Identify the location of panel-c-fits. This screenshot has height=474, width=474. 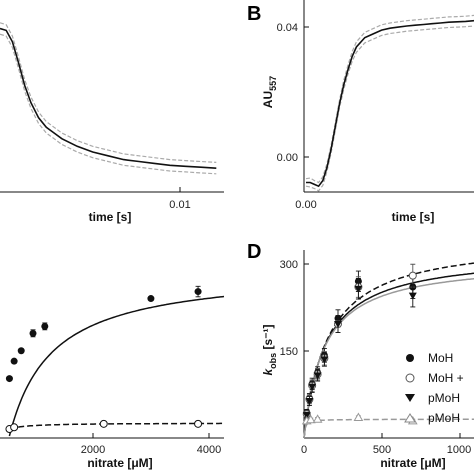
(116, 366).